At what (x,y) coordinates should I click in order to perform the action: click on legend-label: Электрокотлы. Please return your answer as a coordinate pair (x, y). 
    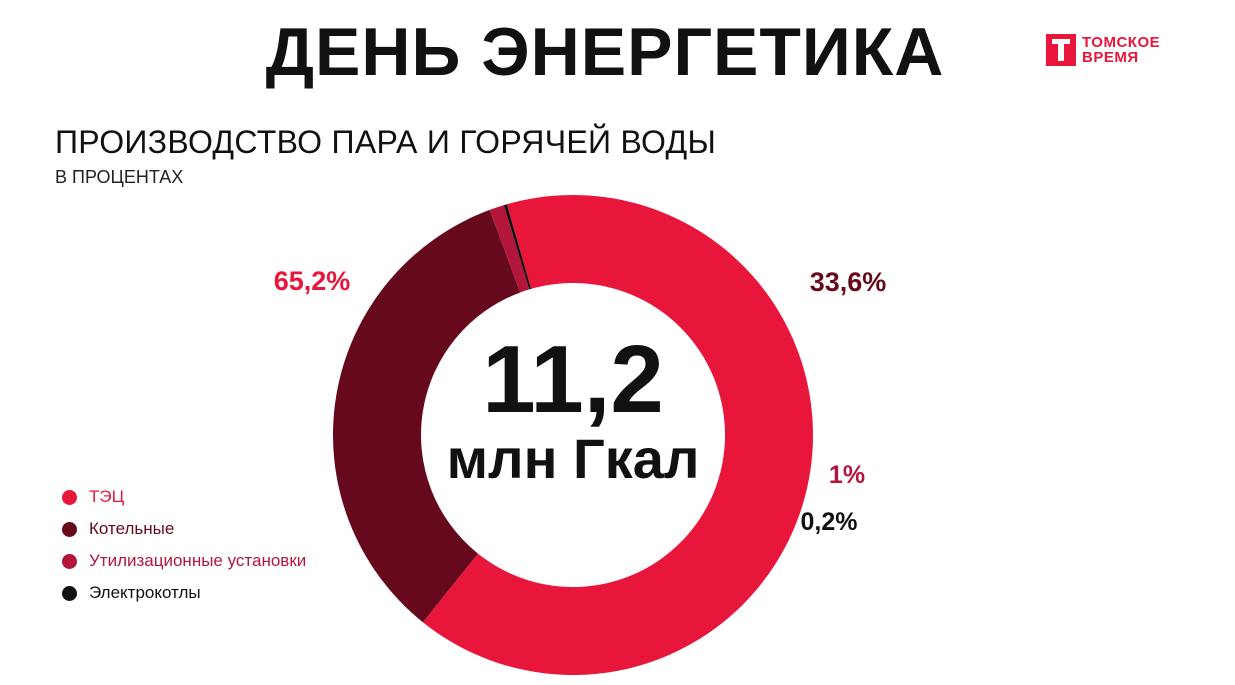
    Looking at the image, I should click on (145, 592).